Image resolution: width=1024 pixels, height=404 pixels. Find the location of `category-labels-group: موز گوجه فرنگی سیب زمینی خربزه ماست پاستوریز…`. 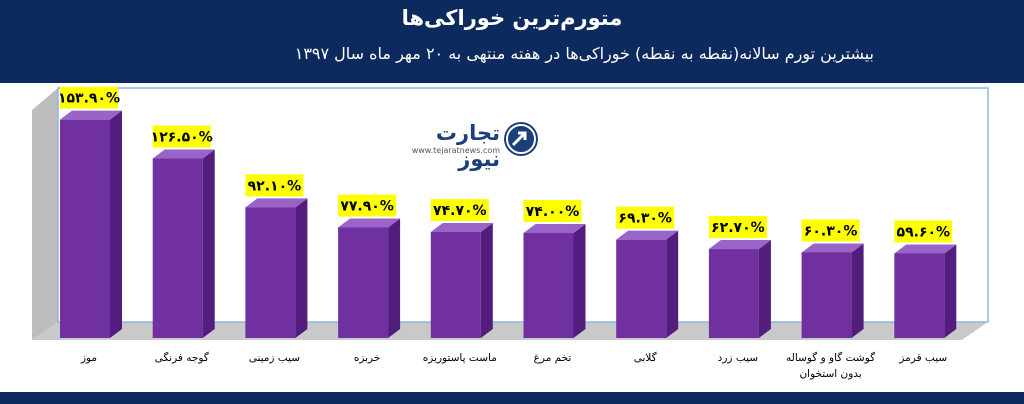

category-labels-group: موز گوجه فرنگی سیب زمینی خربزه ماست پاستوریز… is located at coordinates (513, 365).